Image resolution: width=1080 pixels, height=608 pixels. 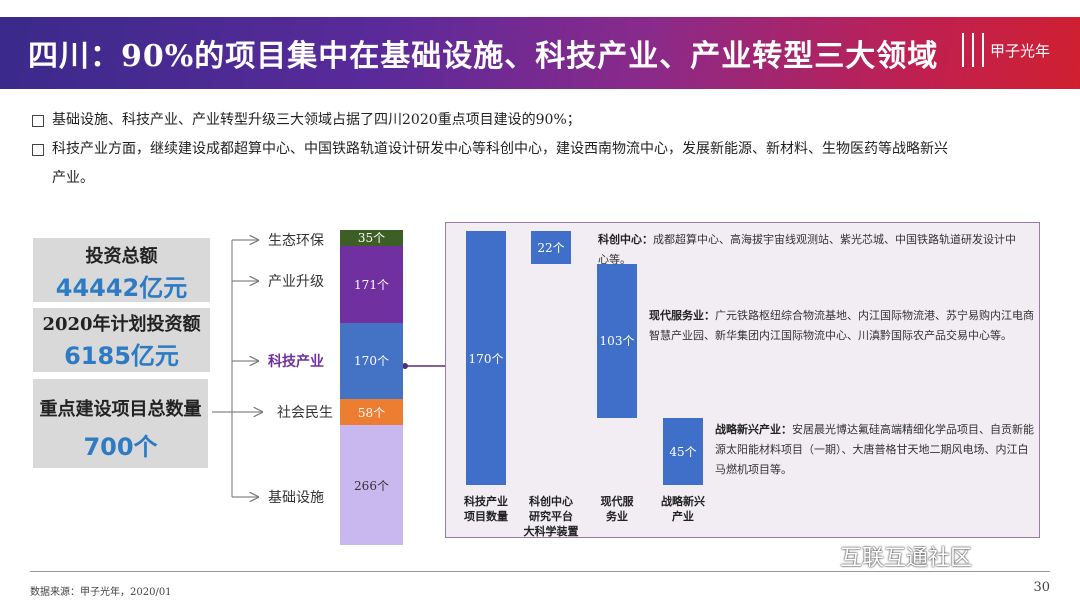 What do you see at coordinates (296, 362) in the screenshot?
I see `category-label: 科技产业` at bounding box center [296, 362].